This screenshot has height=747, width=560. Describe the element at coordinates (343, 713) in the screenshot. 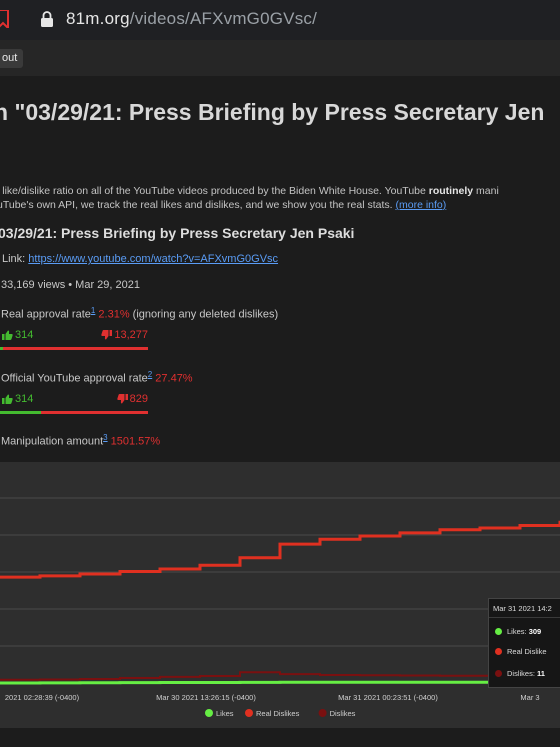

I see `legend-label-2: Dislikes` at that location.